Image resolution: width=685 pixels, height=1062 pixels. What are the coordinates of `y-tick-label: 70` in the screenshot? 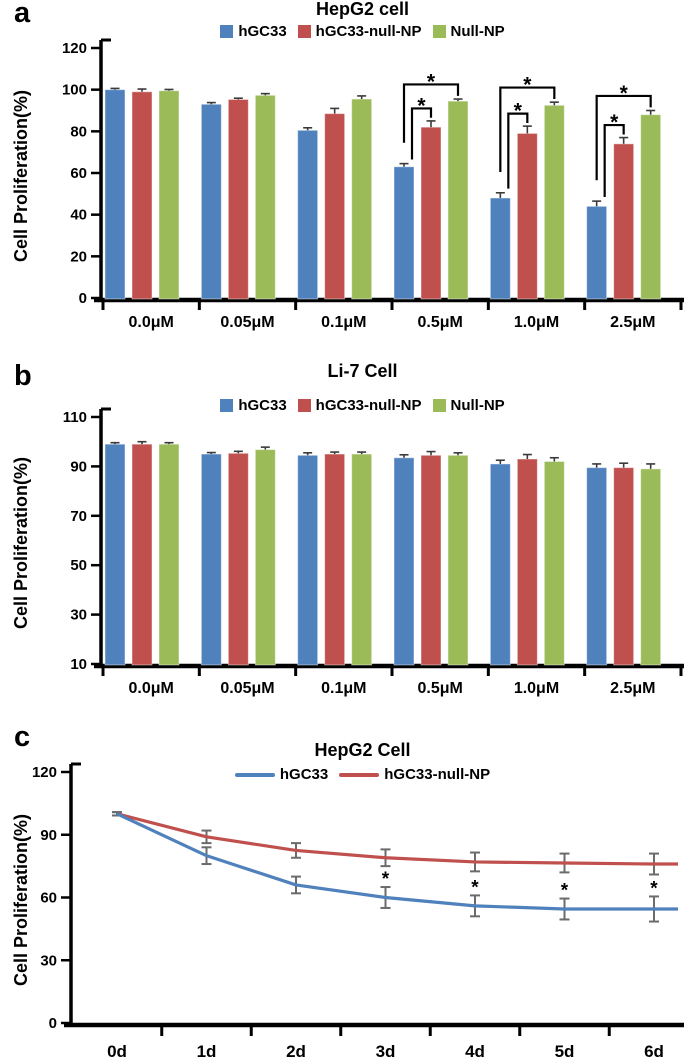 It's located at (78, 516).